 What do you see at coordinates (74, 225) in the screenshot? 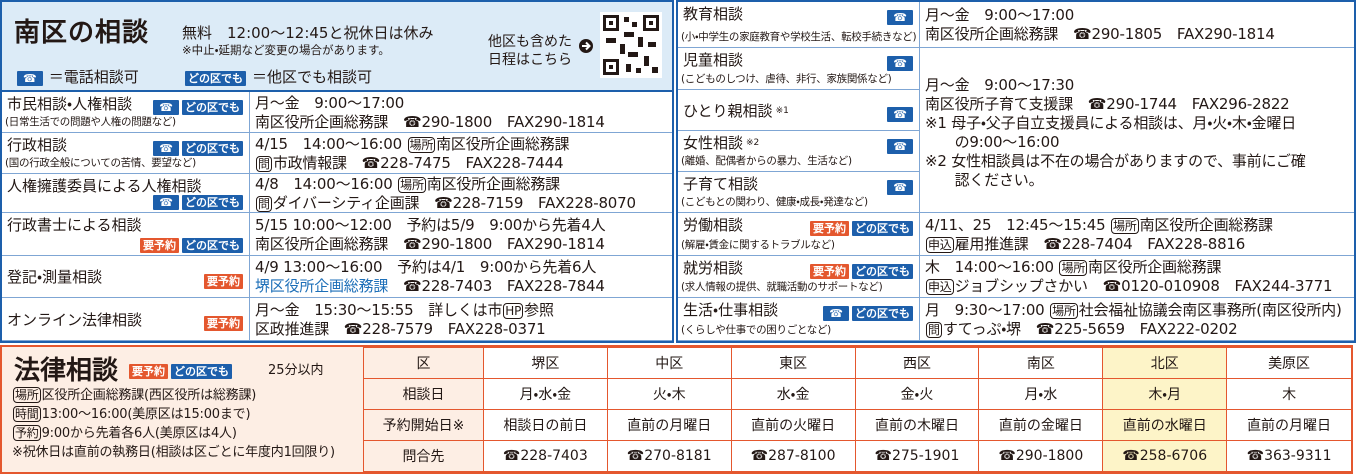
I see `name: 行政書士による相談` at bounding box center [74, 225].